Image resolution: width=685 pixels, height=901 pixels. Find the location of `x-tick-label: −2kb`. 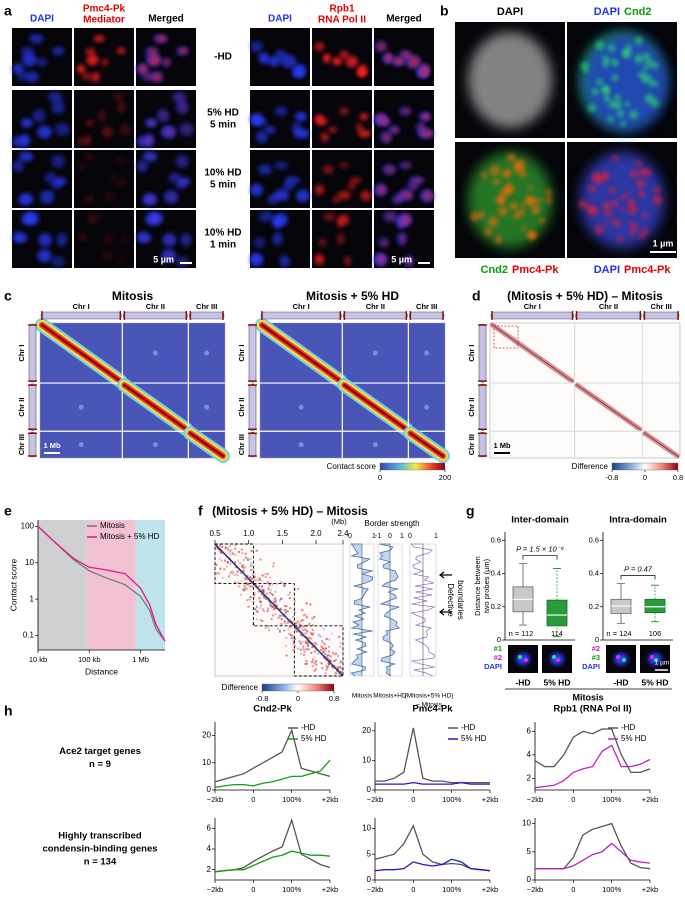

x-tick-label: −2kb is located at coordinates (215, 889).